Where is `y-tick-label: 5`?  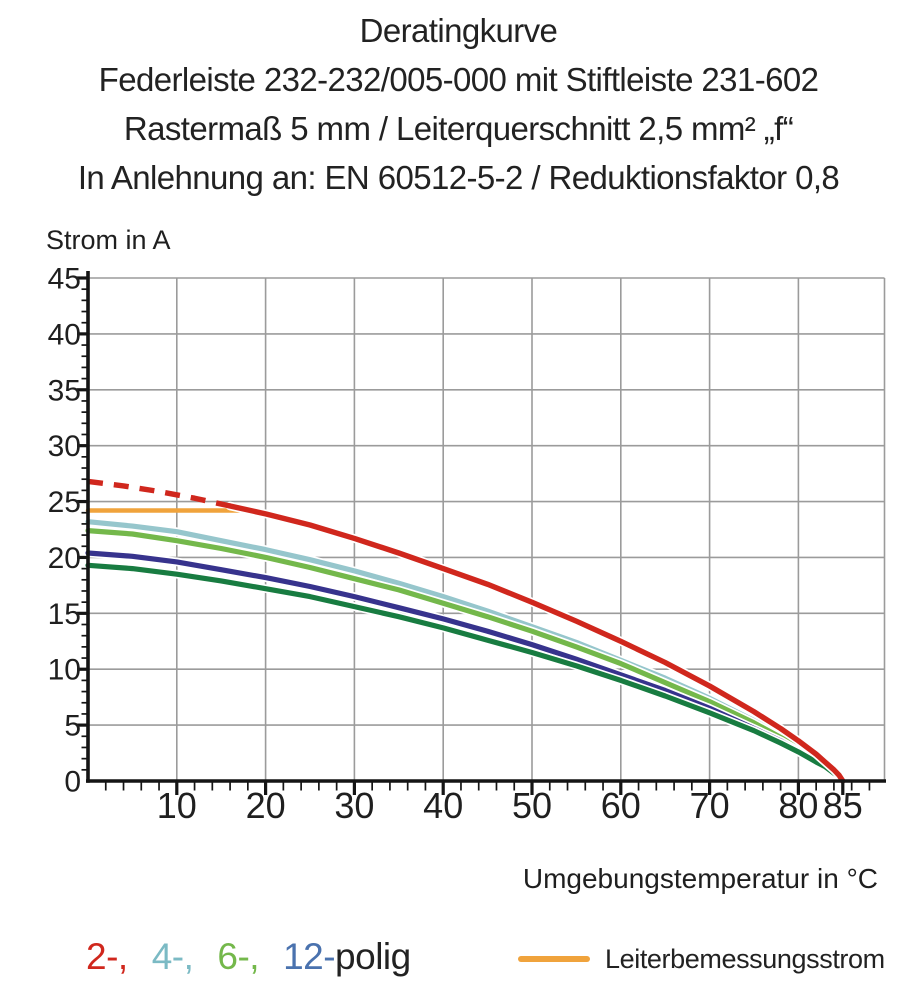 y-tick-label: 5 is located at coordinates (72, 726).